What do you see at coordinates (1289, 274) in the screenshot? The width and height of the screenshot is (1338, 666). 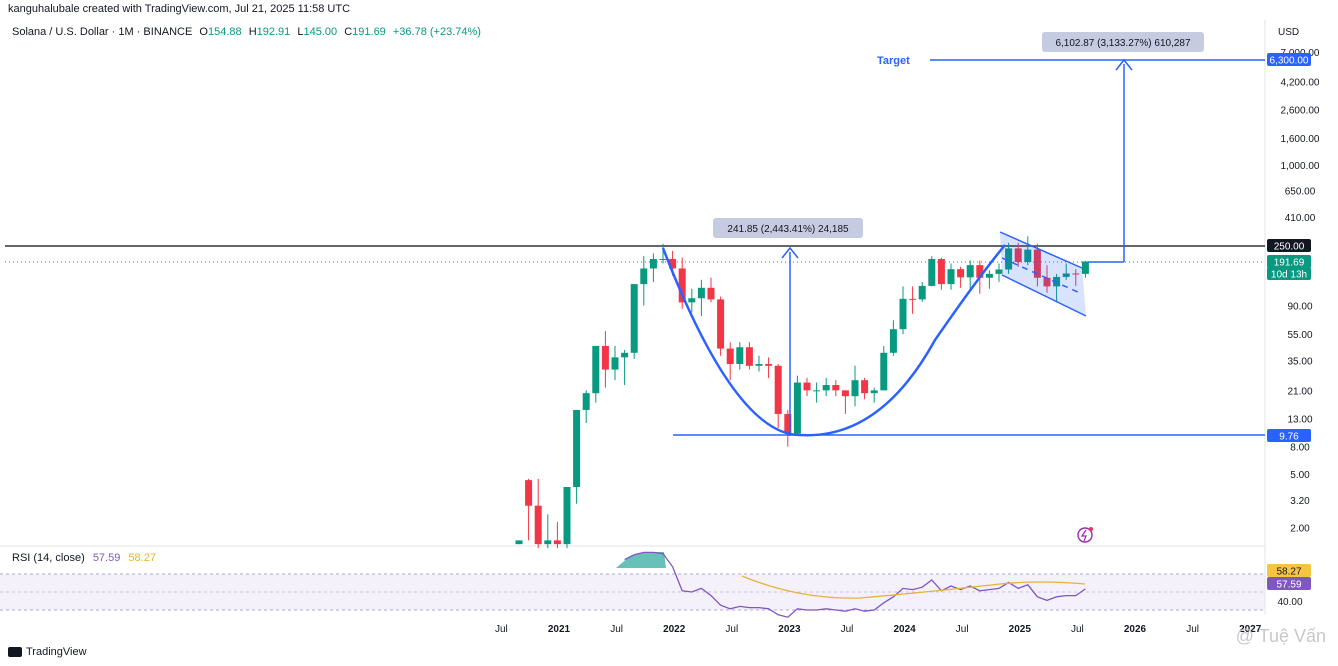 I see `axis-label-countdown: 10d 13h` at bounding box center [1289, 274].